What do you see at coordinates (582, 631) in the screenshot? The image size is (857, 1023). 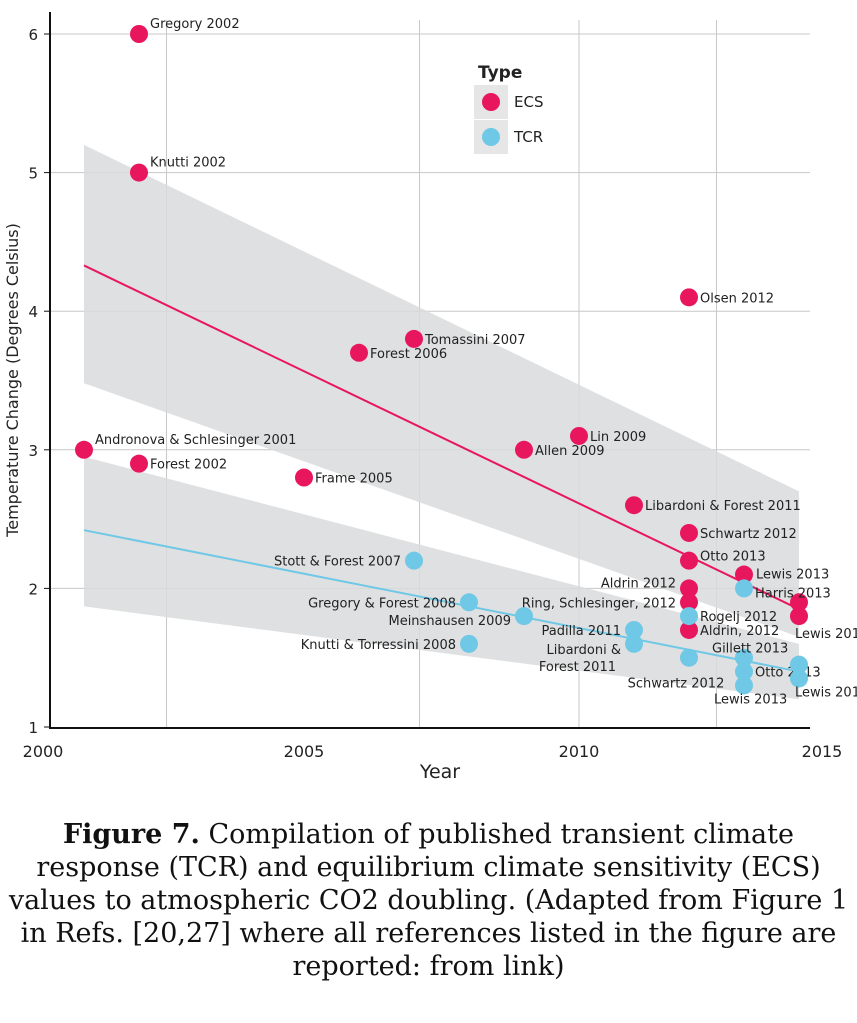 I see `point-label: Padilla 2011` at bounding box center [582, 631].